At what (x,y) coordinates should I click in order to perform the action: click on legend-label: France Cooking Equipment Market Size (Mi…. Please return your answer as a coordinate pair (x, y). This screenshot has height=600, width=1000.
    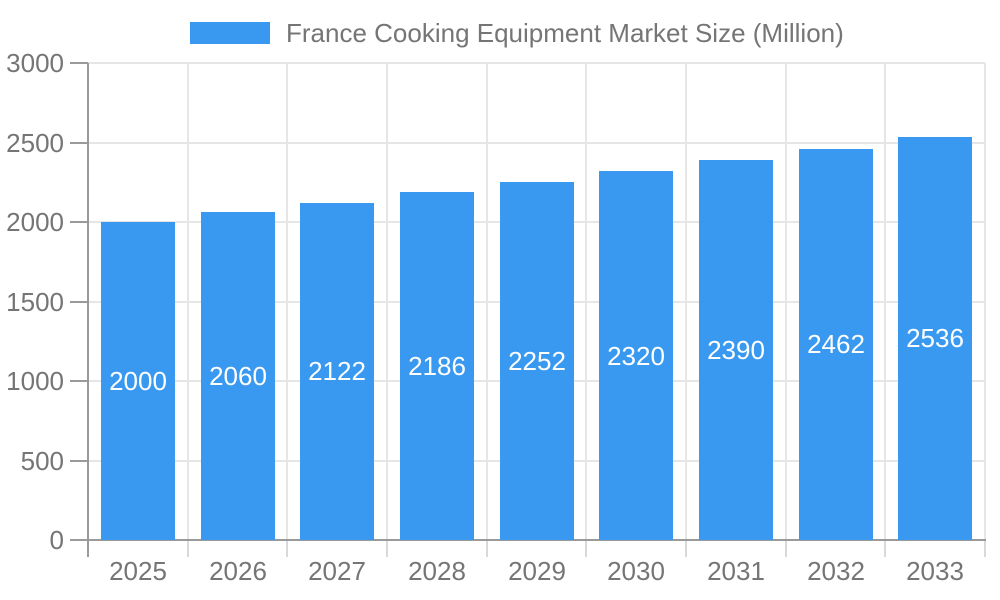
    Looking at the image, I should click on (565, 33).